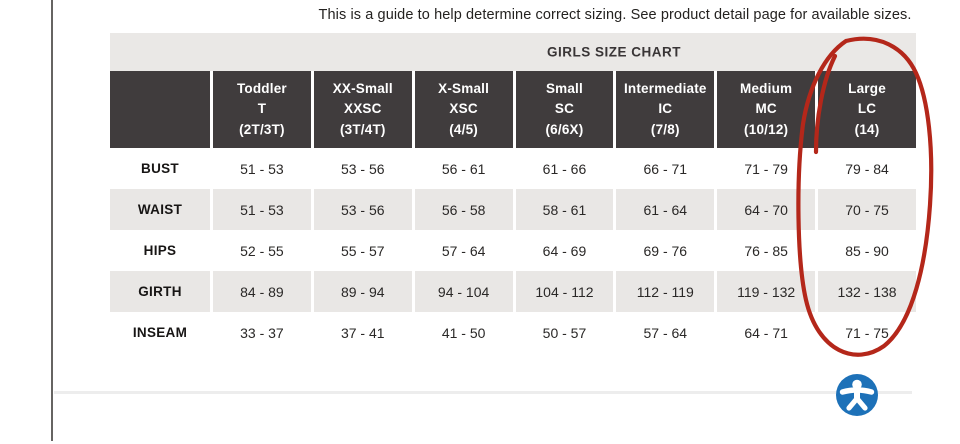 This screenshot has height=444, width=960. I want to click on column-header-toddler: Toddler T (2T/3T), so click(260, 109).